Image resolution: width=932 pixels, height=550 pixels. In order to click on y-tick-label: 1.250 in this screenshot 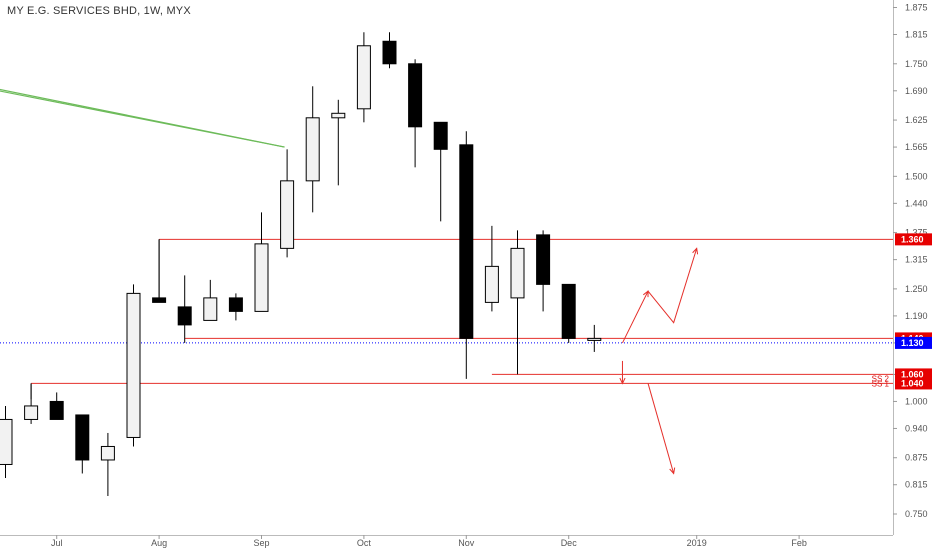, I will do `click(916, 289)`.